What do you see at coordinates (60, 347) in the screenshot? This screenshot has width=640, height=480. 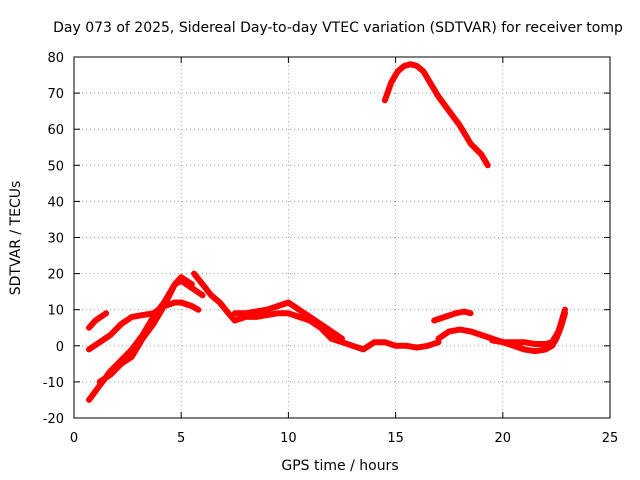 I see `y-tick-label: 0` at bounding box center [60, 347].